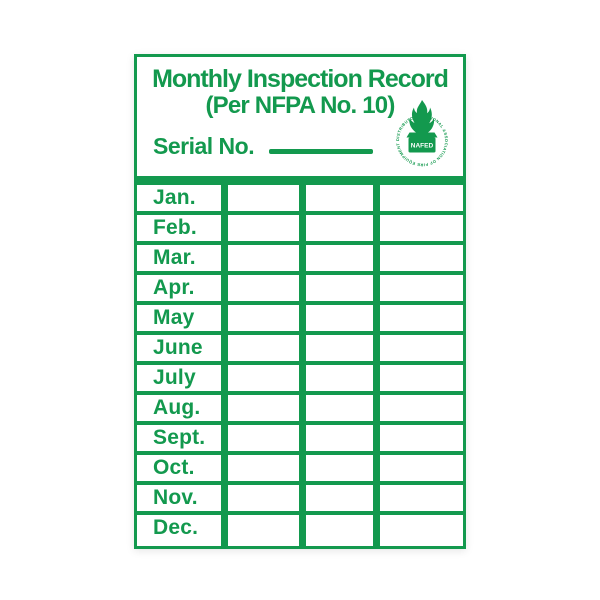  What do you see at coordinates (178, 347) in the screenshot?
I see `month-cell: June` at bounding box center [178, 347].